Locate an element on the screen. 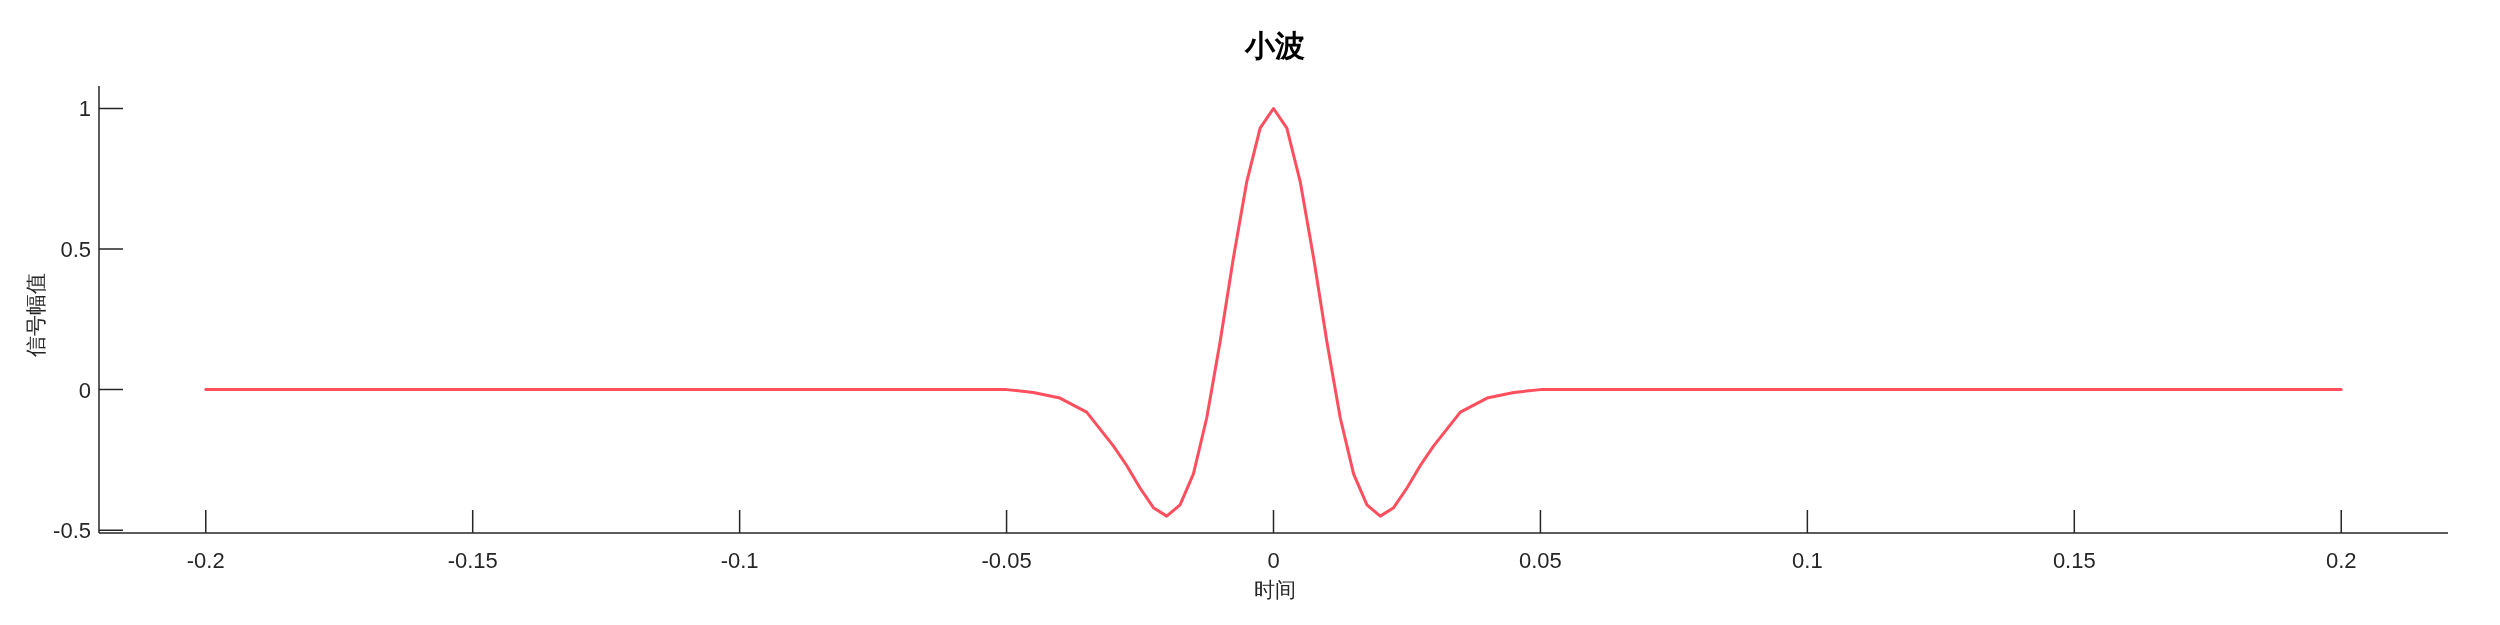 Image resolution: width=2500 pixels, height=625 pixels. y-tick-label: 0 is located at coordinates (84, 390).